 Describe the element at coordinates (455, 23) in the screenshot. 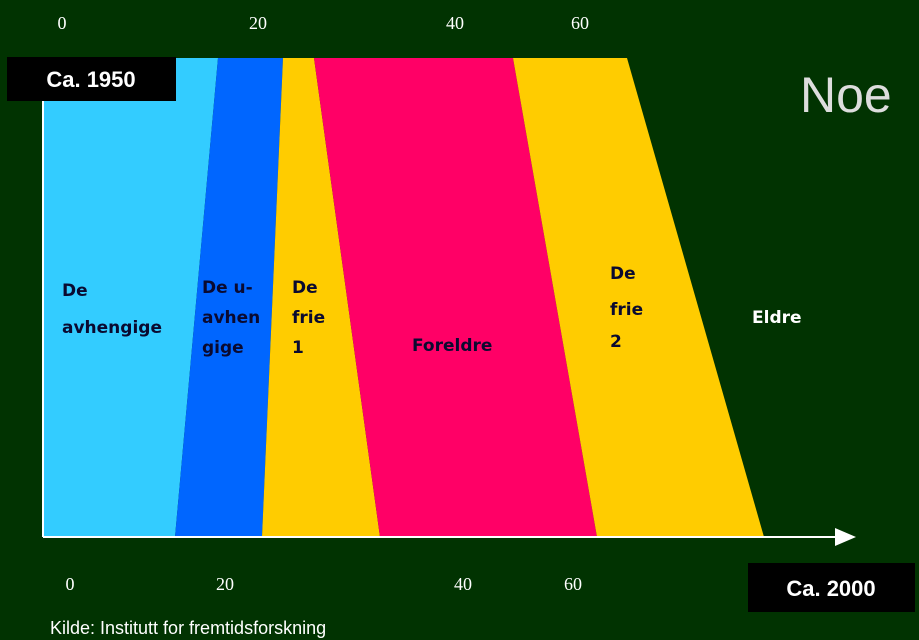

I see `top-tick: 40` at that location.